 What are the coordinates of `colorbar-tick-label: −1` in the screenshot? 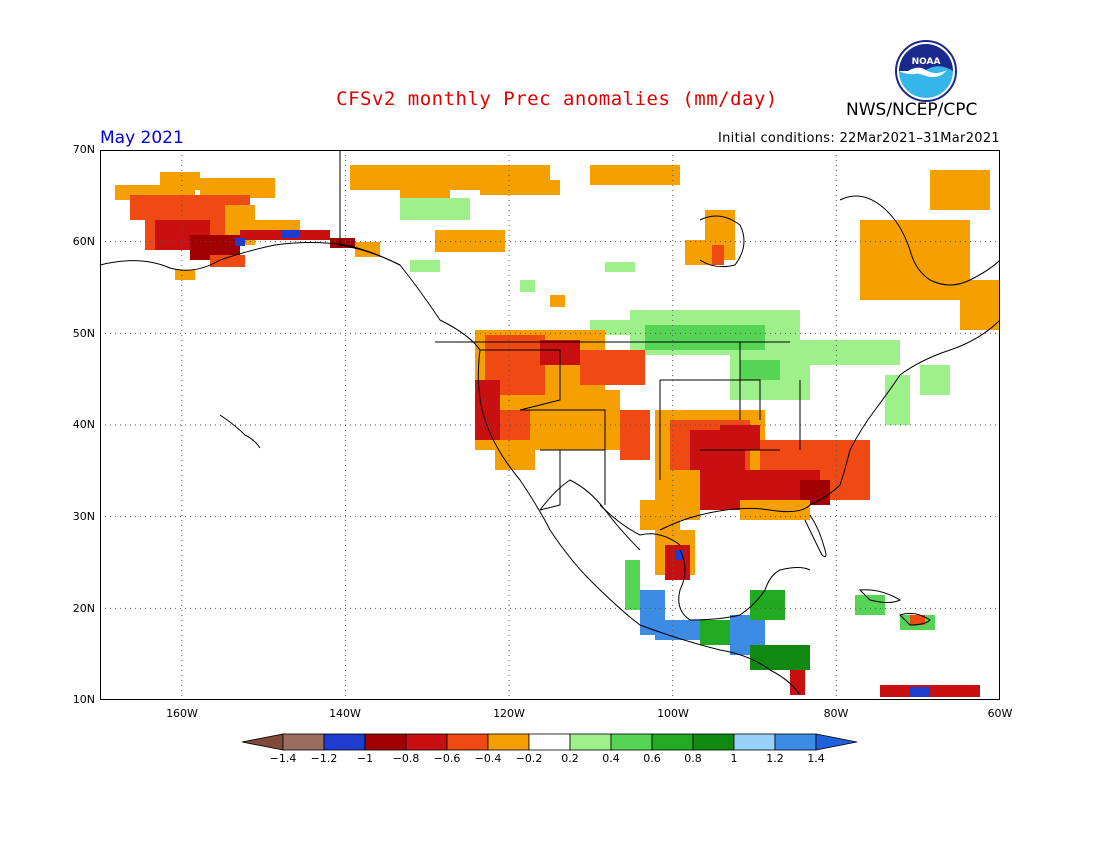 It's located at (365, 758).